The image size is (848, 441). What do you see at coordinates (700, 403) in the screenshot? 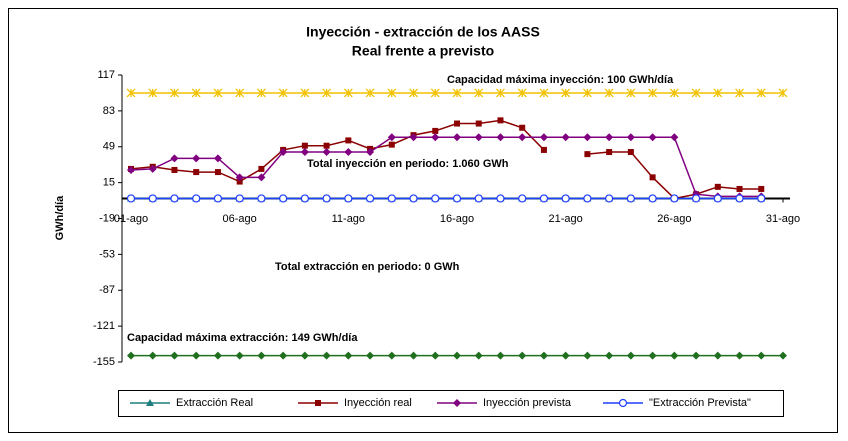
I see `legend-label: "Extracción Prevista"` at bounding box center [700, 403].